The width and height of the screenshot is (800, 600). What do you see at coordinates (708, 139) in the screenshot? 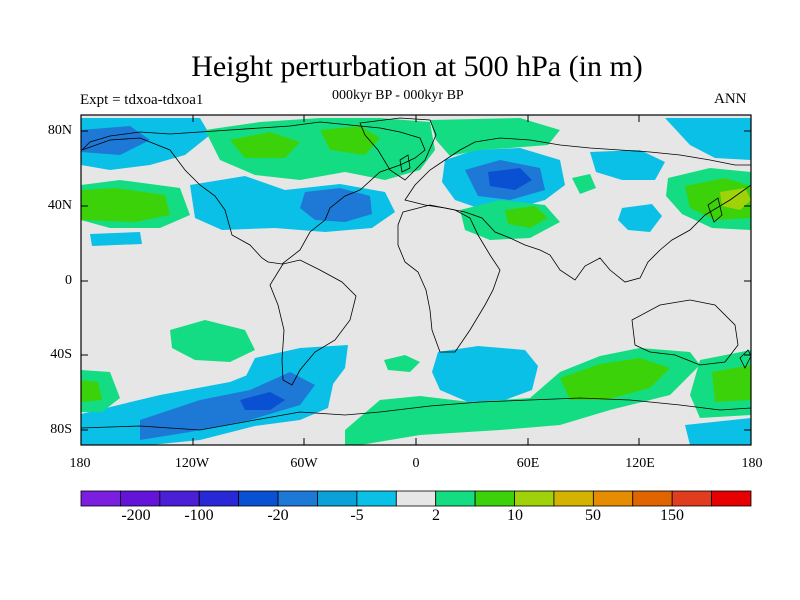
I see `arctic-pacific-low-east` at bounding box center [708, 139].